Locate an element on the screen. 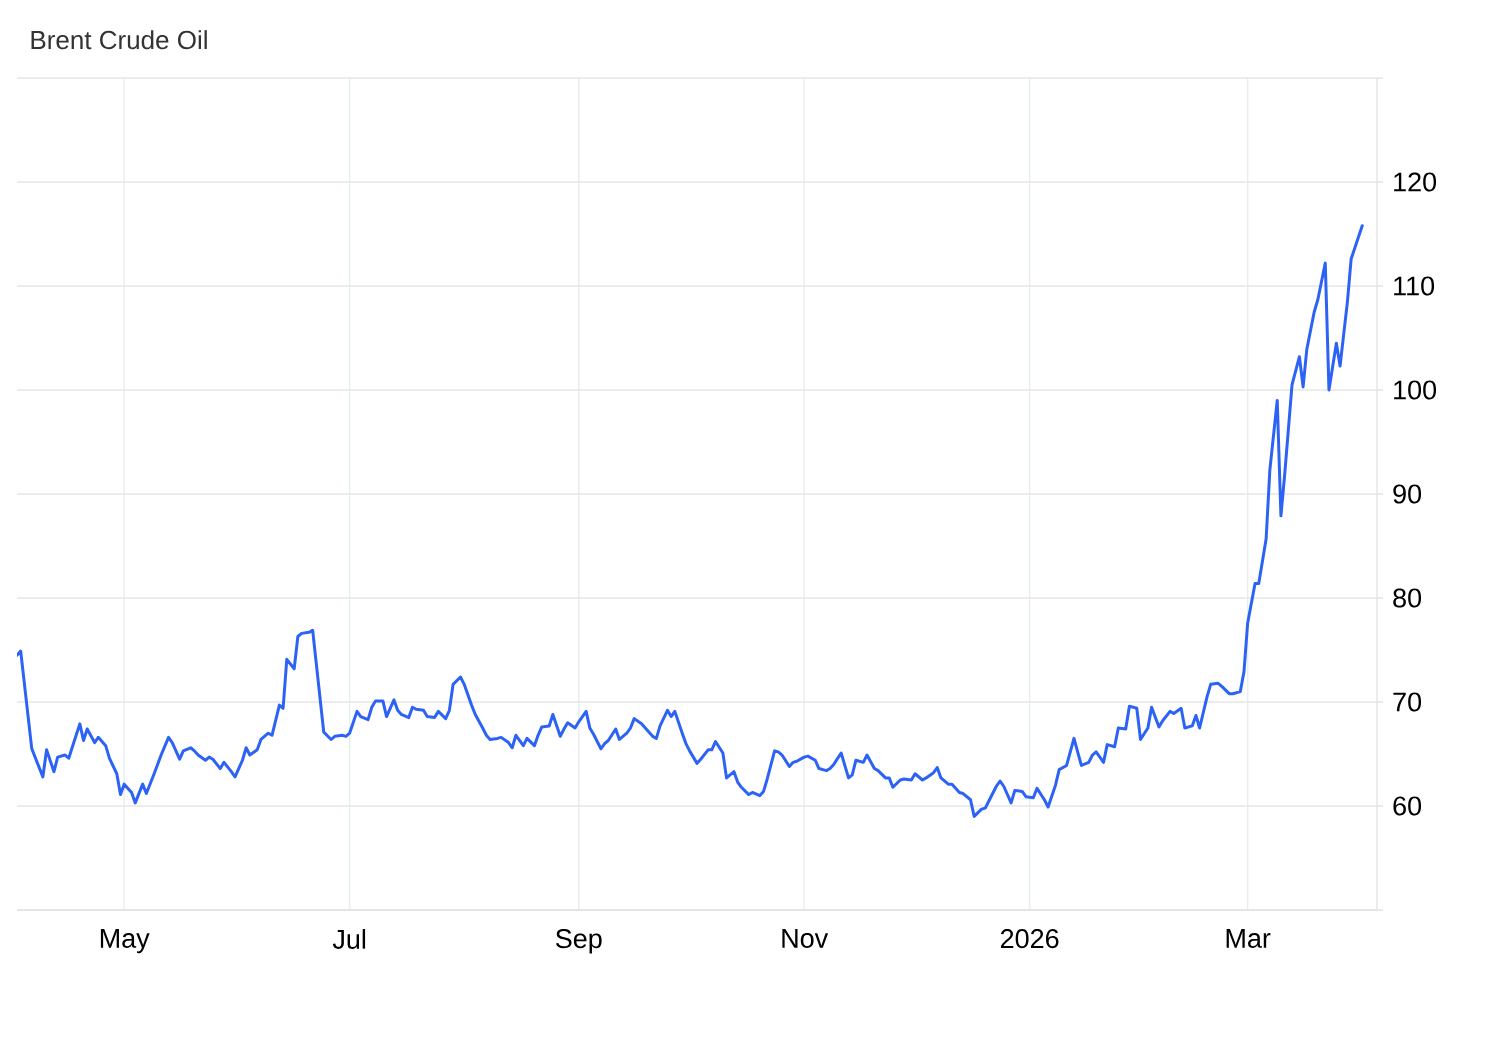  chart-title: Brent Crude Oil is located at coordinates (119, 40).